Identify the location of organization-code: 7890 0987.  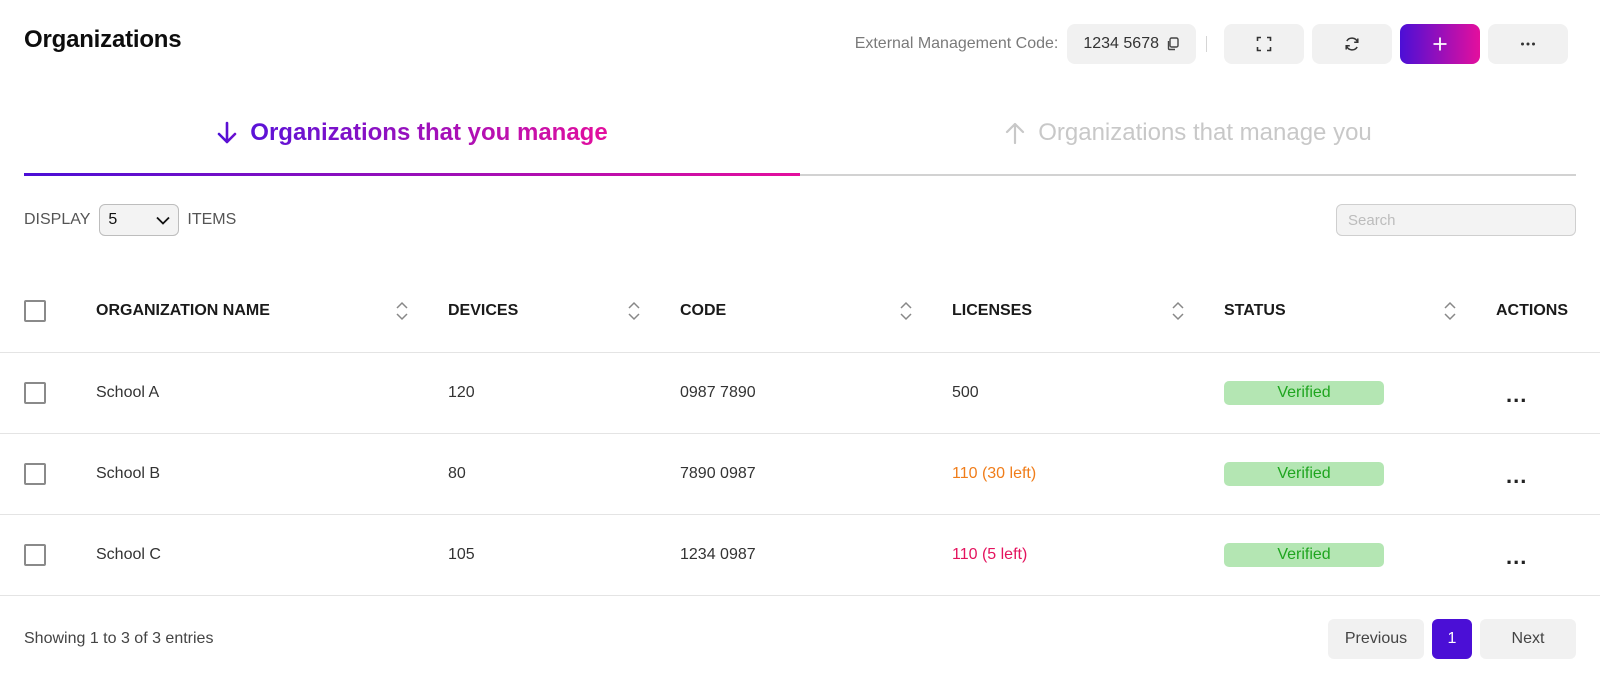
(718, 473).